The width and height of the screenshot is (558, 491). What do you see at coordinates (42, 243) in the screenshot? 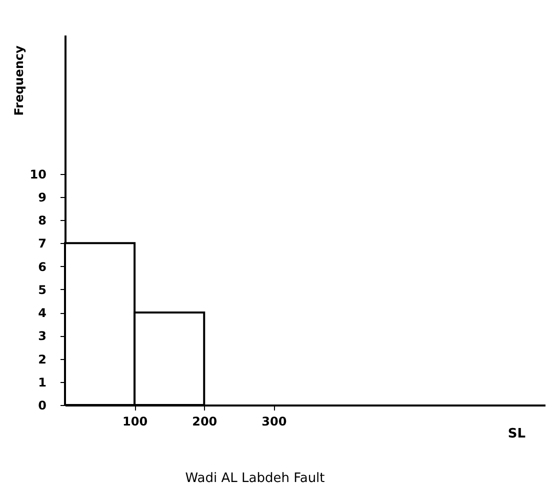
I see `y-tick-label: 7` at bounding box center [42, 243].